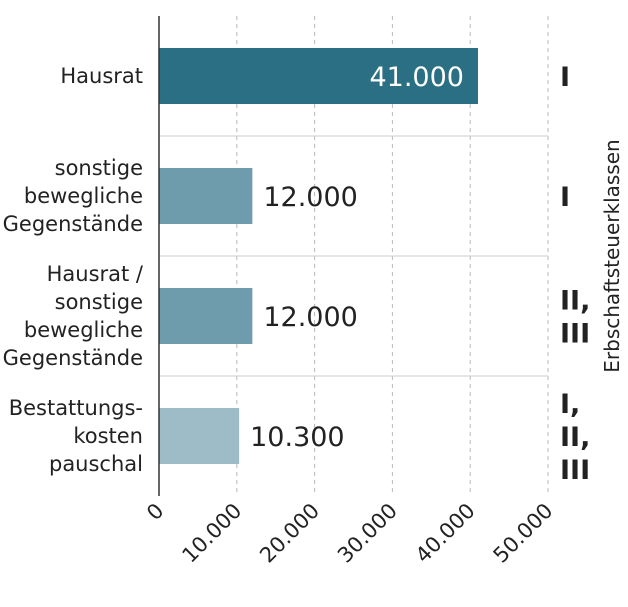 Image resolution: width=628 pixels, height=607 pixels. Describe the element at coordinates (96, 464) in the screenshot. I see `category-label-line: pauschal` at that location.